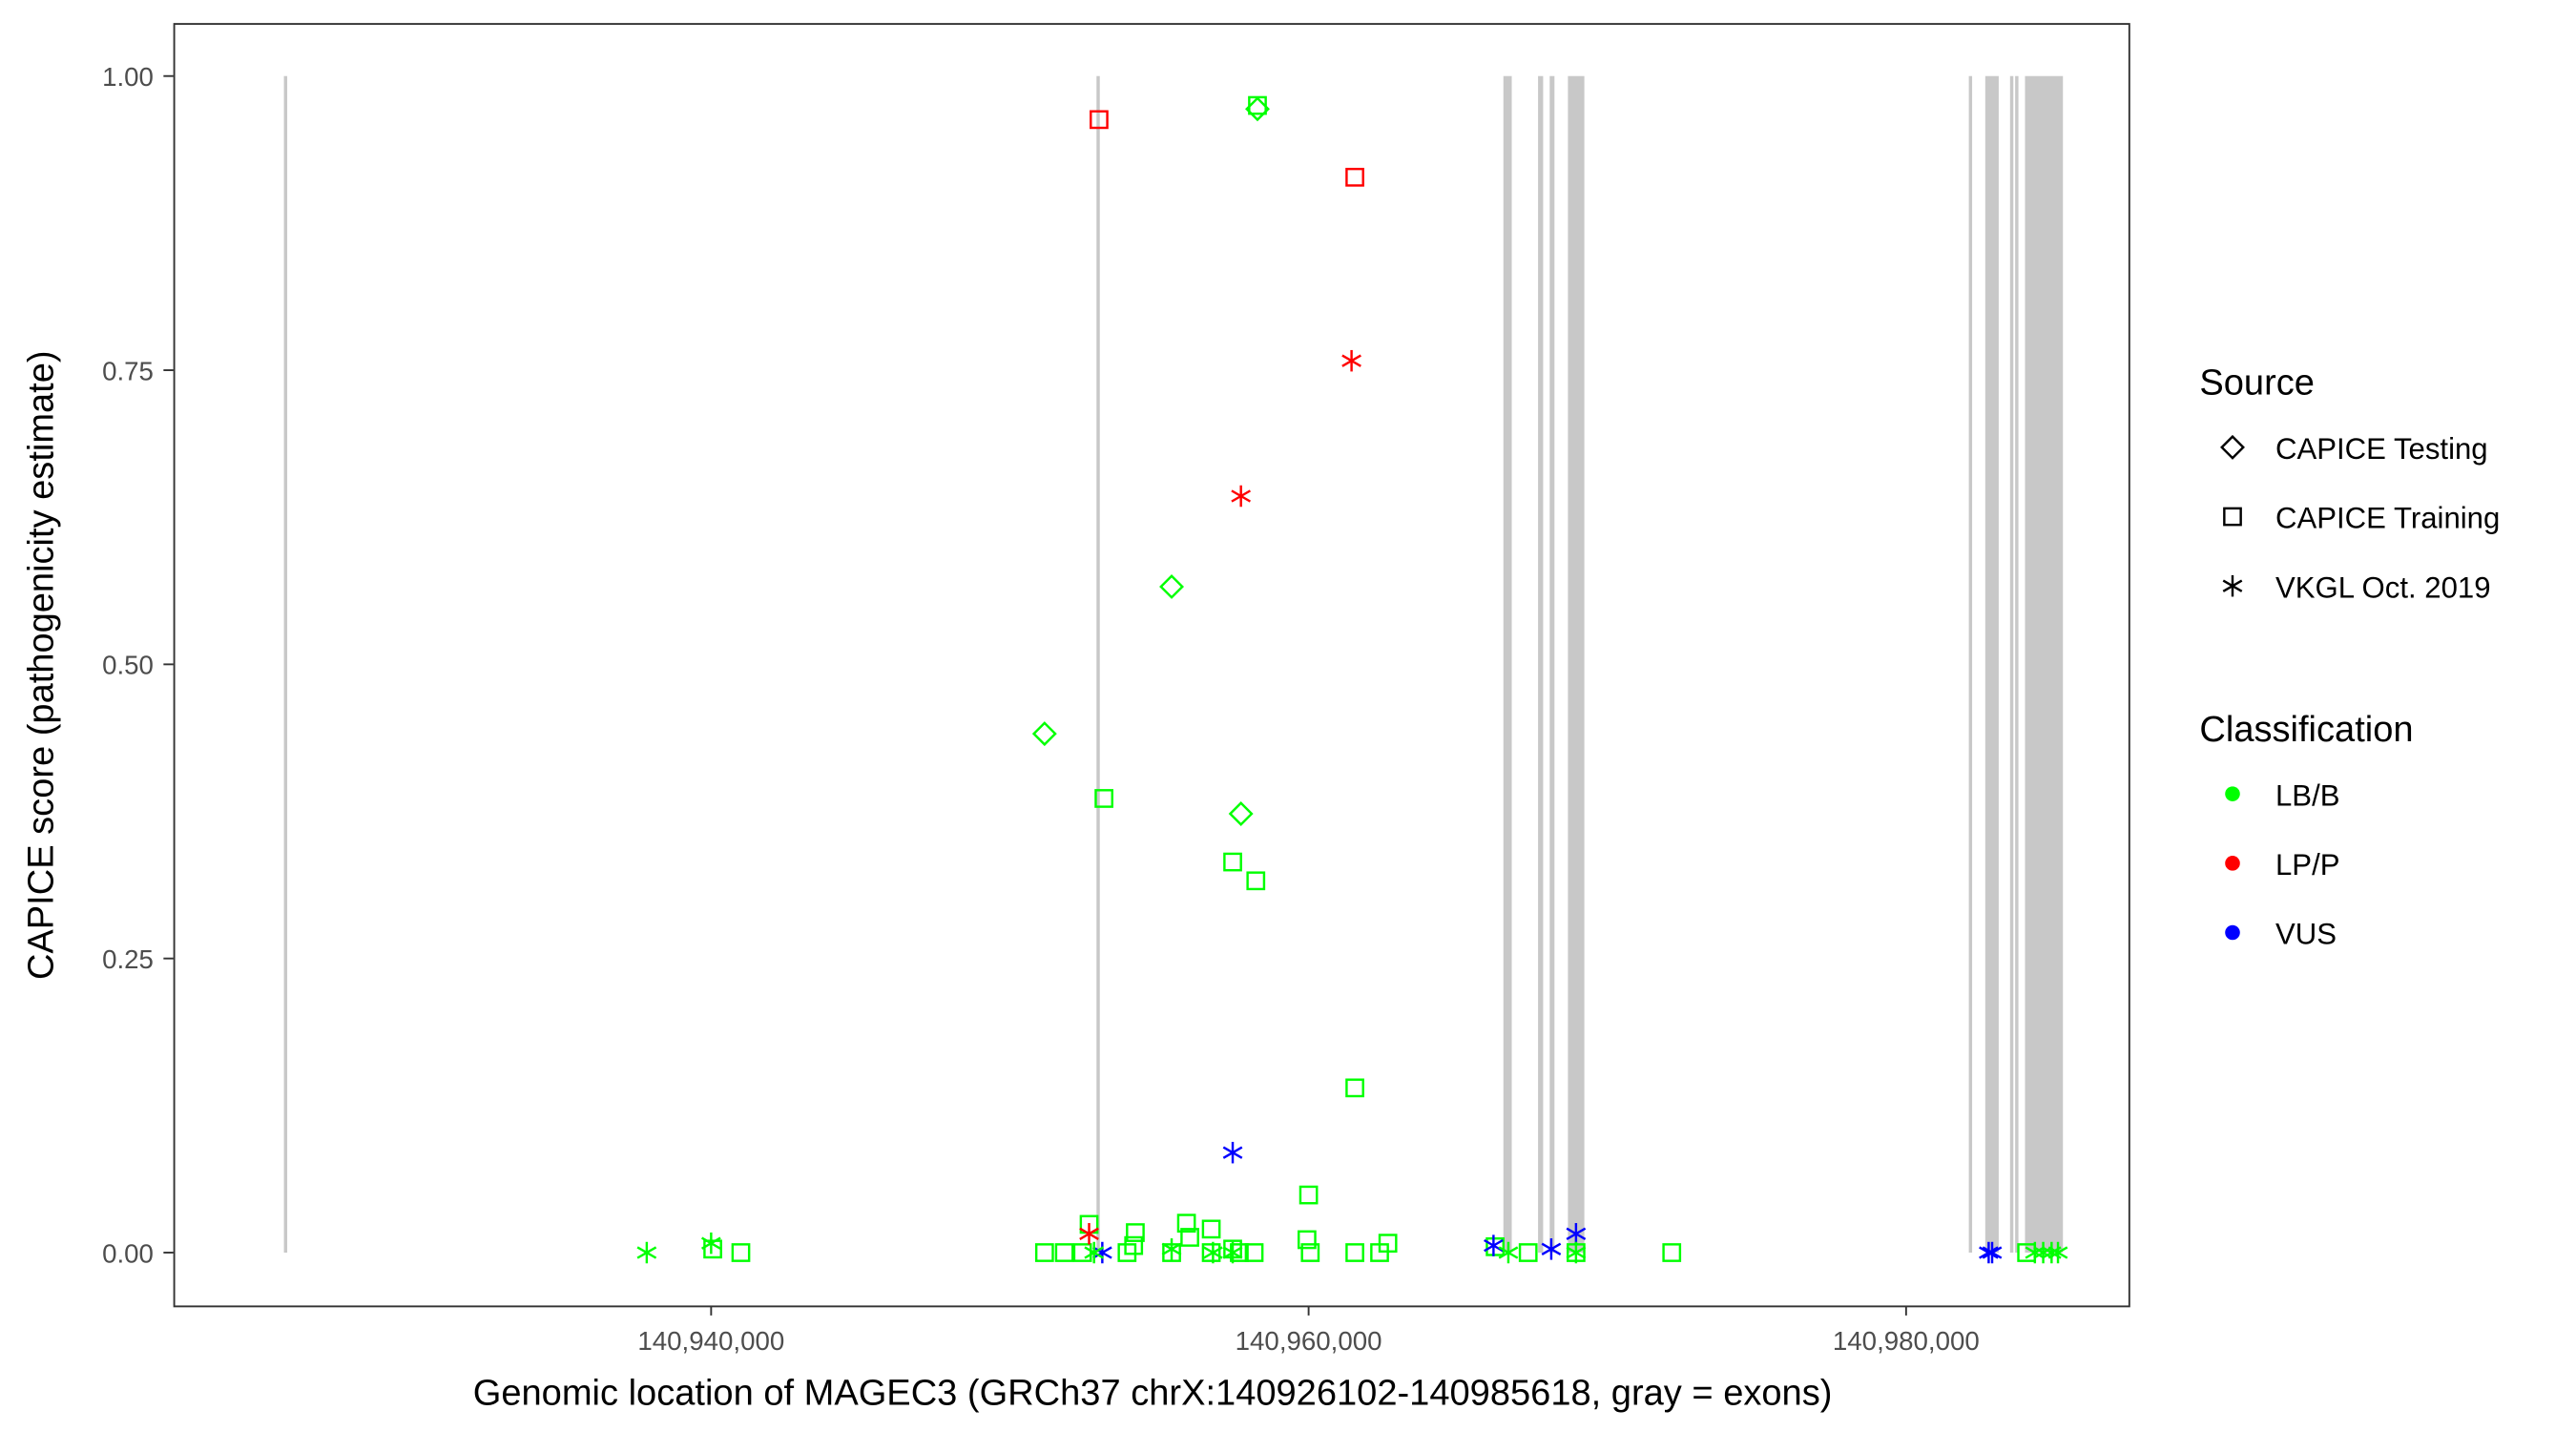 Image resolution: width=2576 pixels, height=1431 pixels. What do you see at coordinates (128, 1253) in the screenshot?
I see `y-tick-label: 0.00` at bounding box center [128, 1253].